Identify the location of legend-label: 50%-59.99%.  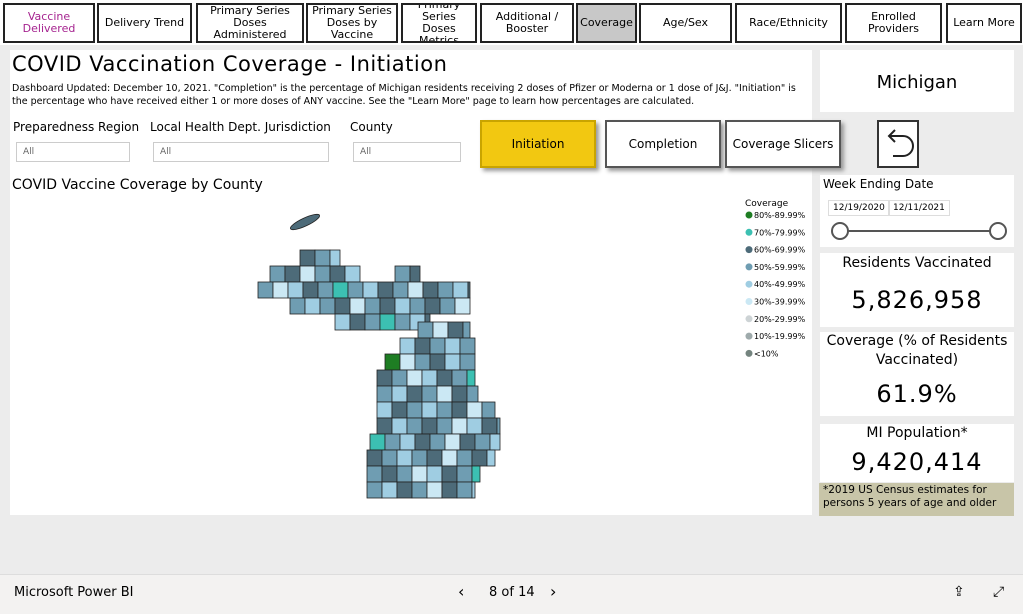
(780, 267).